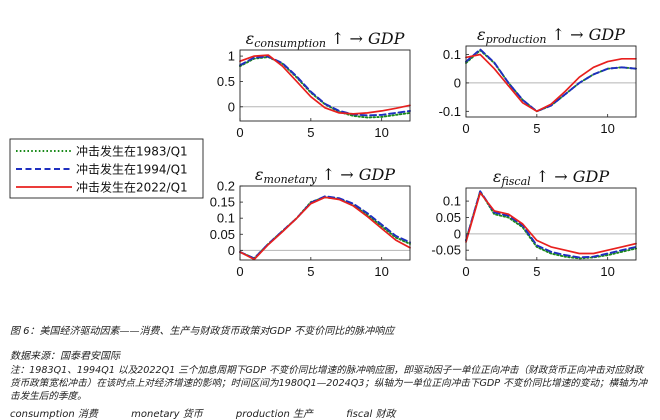  I want to click on legend-box, so click(106, 168).